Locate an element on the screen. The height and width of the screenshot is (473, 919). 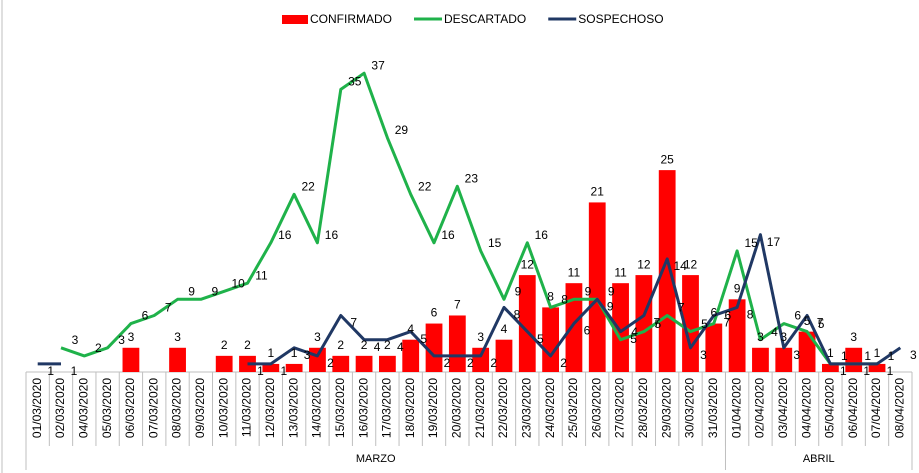
data-label: 29 is located at coordinates (402, 130).